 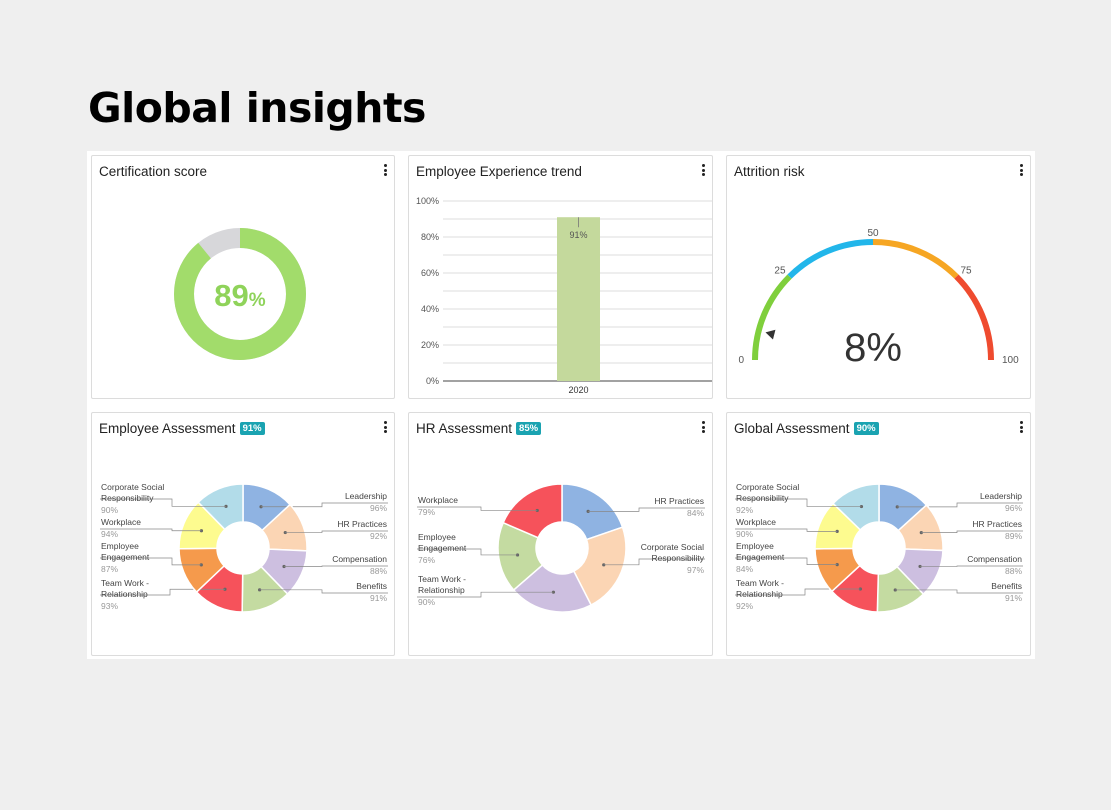 I want to click on donut-fill, so click(x=240, y=294).